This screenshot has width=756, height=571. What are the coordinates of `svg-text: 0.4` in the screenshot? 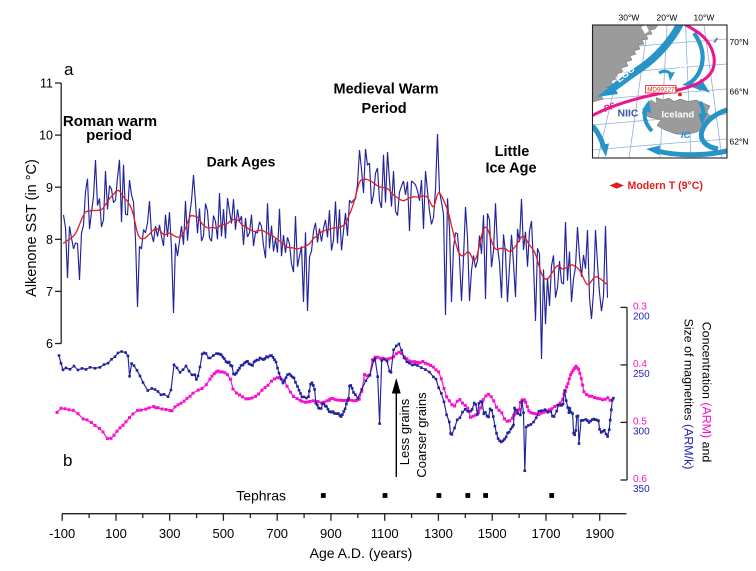 It's located at (640, 364).